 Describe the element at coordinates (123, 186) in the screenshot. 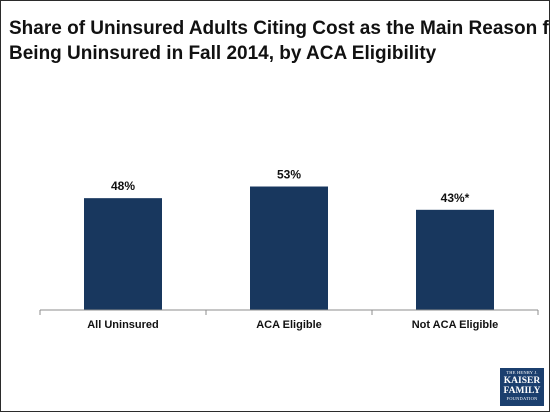

I see `value-label: 48%` at that location.